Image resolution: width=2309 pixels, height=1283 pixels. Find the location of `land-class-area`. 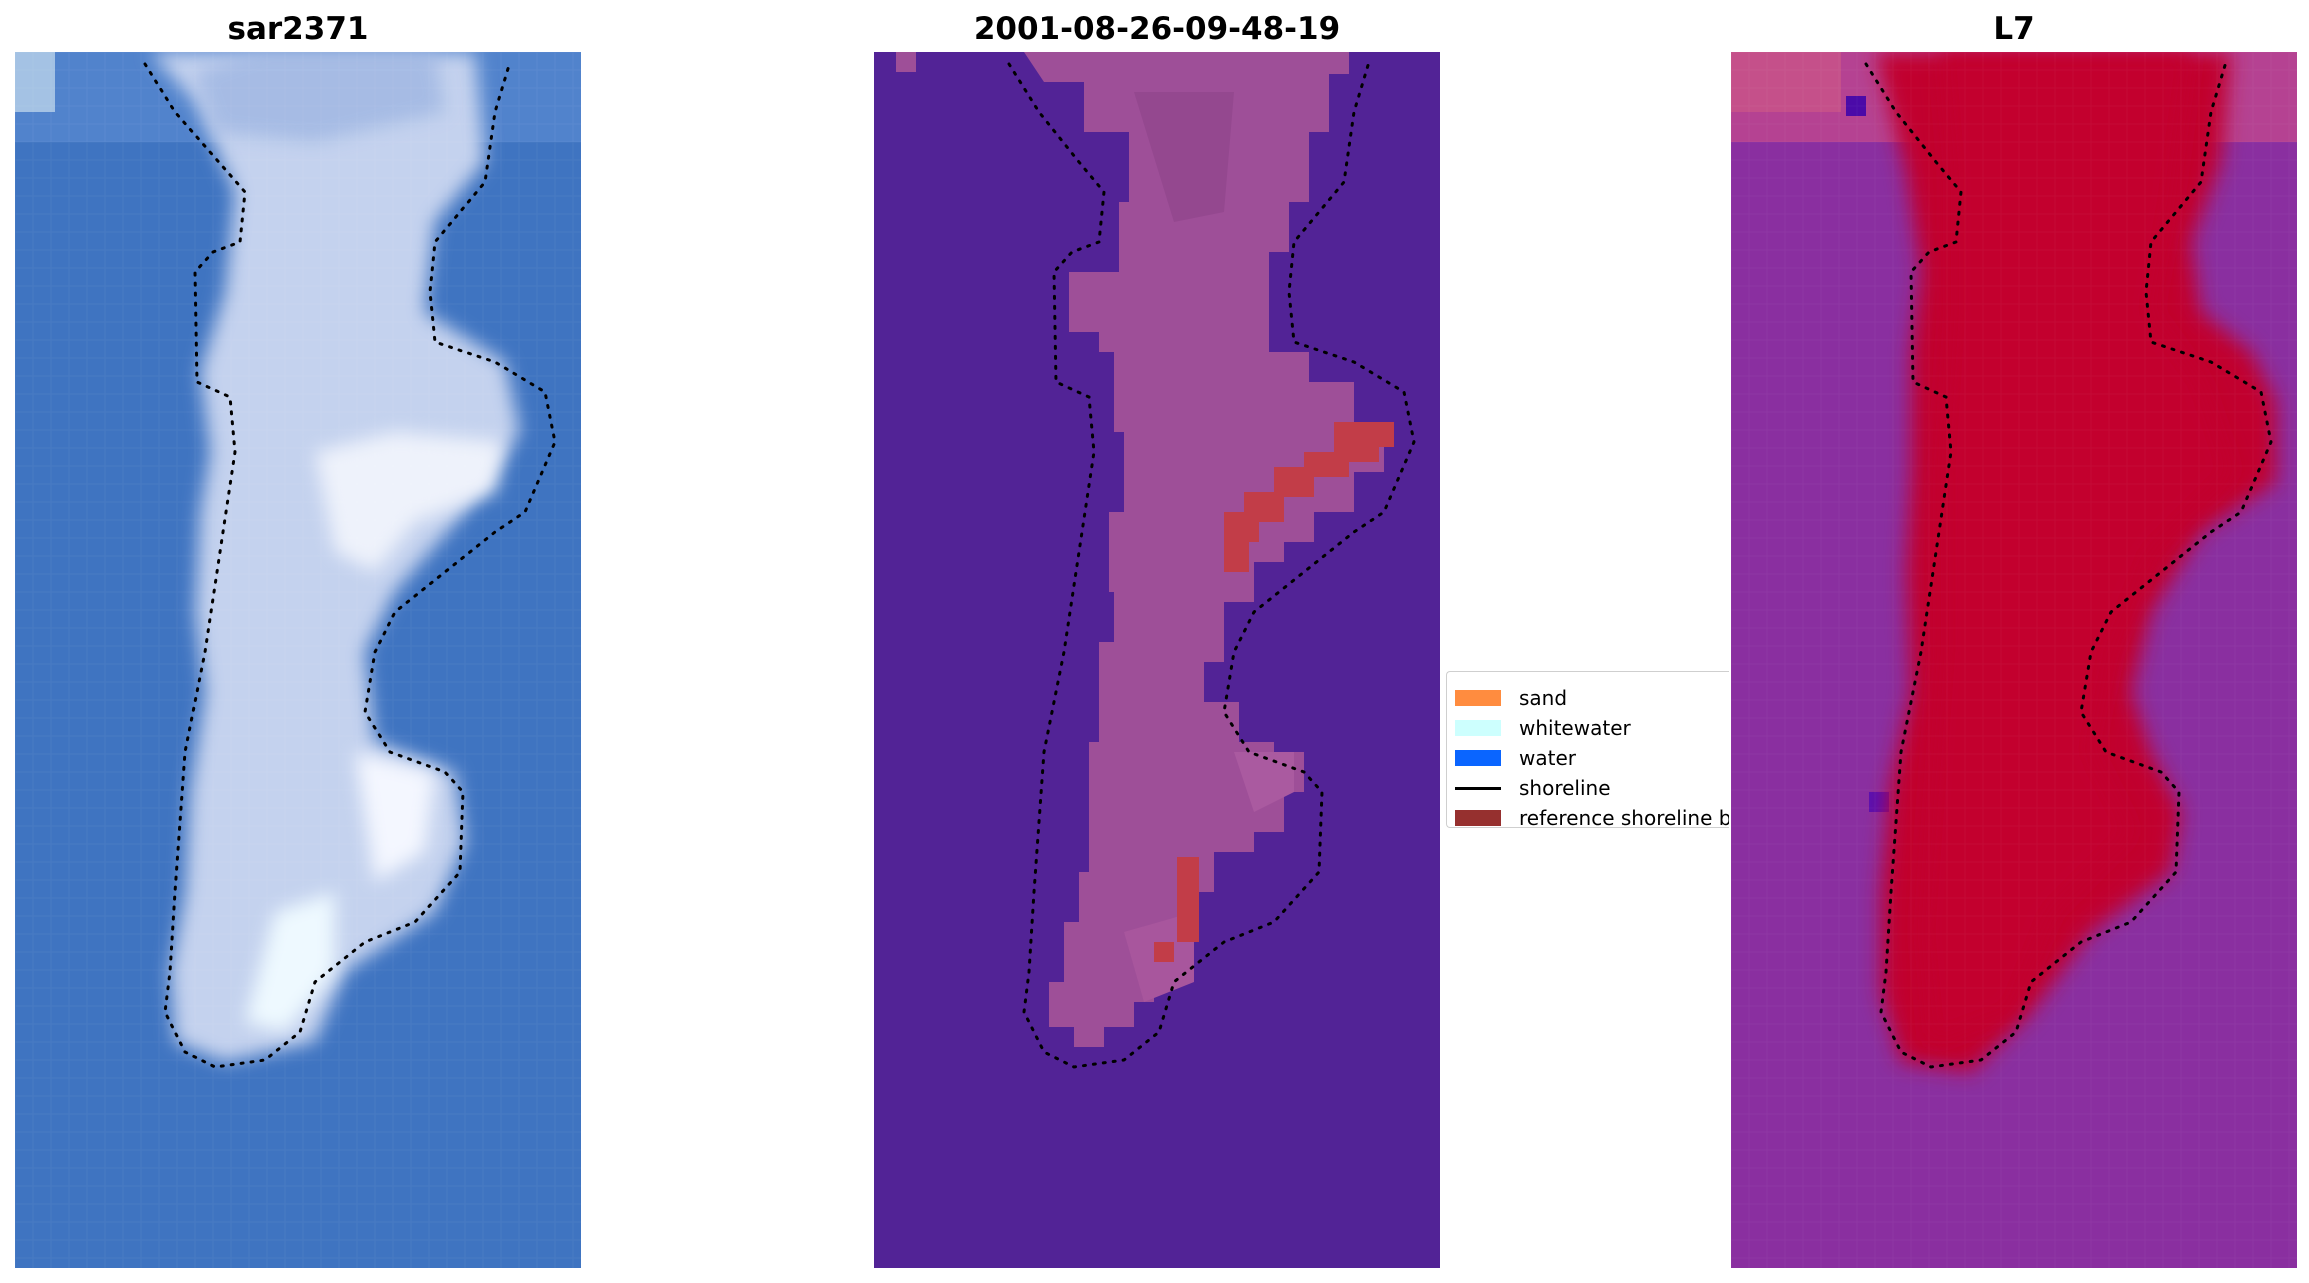

land-class-area is located at coordinates (1204, 549).